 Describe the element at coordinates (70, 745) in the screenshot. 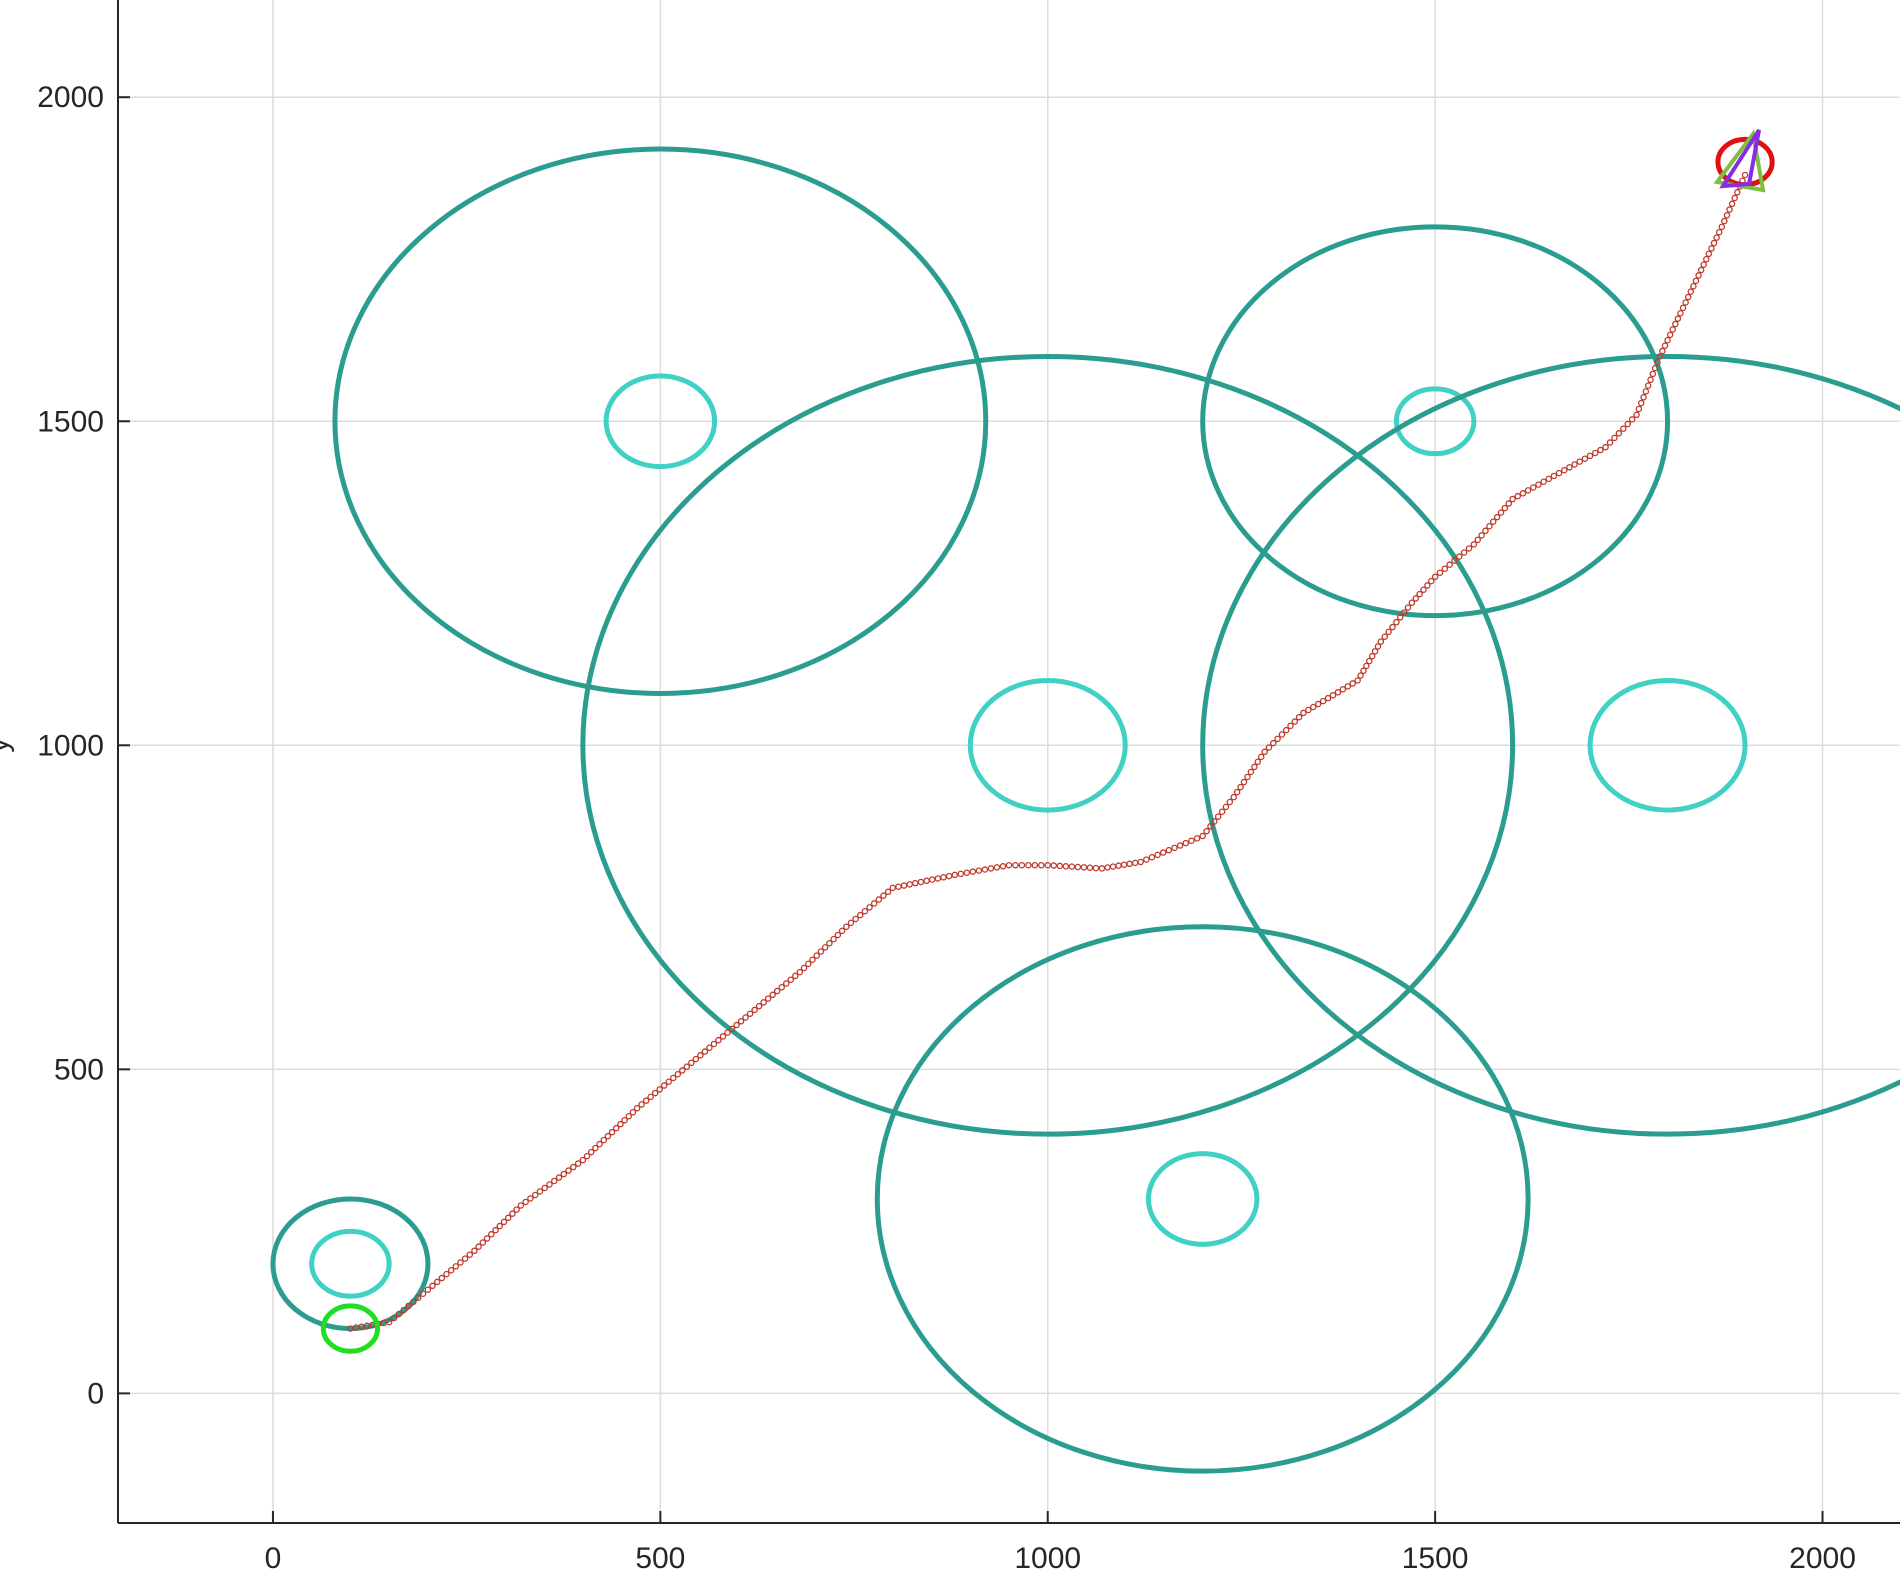

I see `y-tick-label: 1000` at that location.